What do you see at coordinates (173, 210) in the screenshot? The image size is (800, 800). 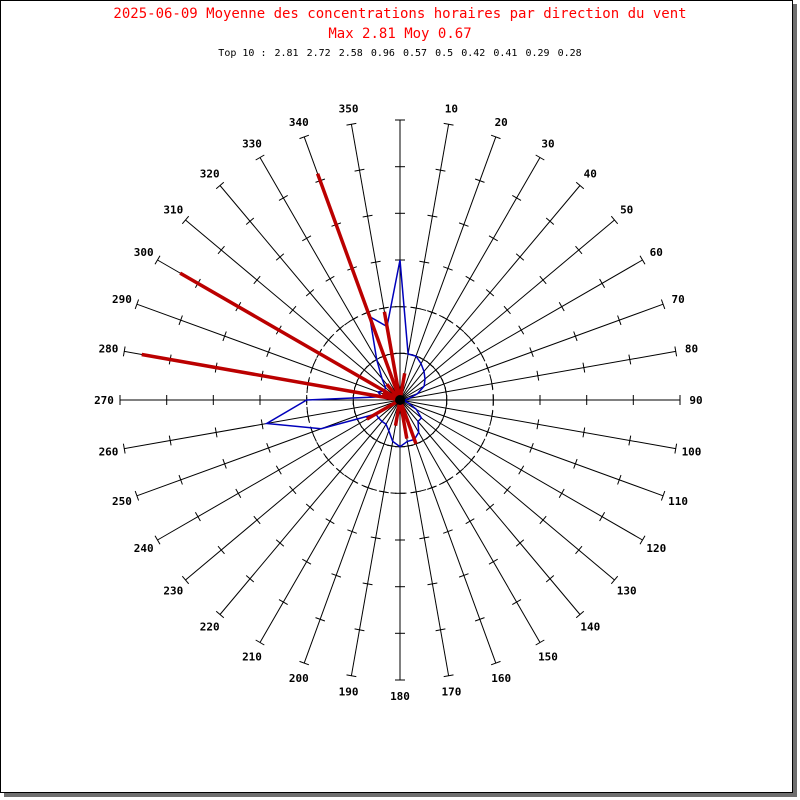 I see `angle-label: 310` at bounding box center [173, 210].